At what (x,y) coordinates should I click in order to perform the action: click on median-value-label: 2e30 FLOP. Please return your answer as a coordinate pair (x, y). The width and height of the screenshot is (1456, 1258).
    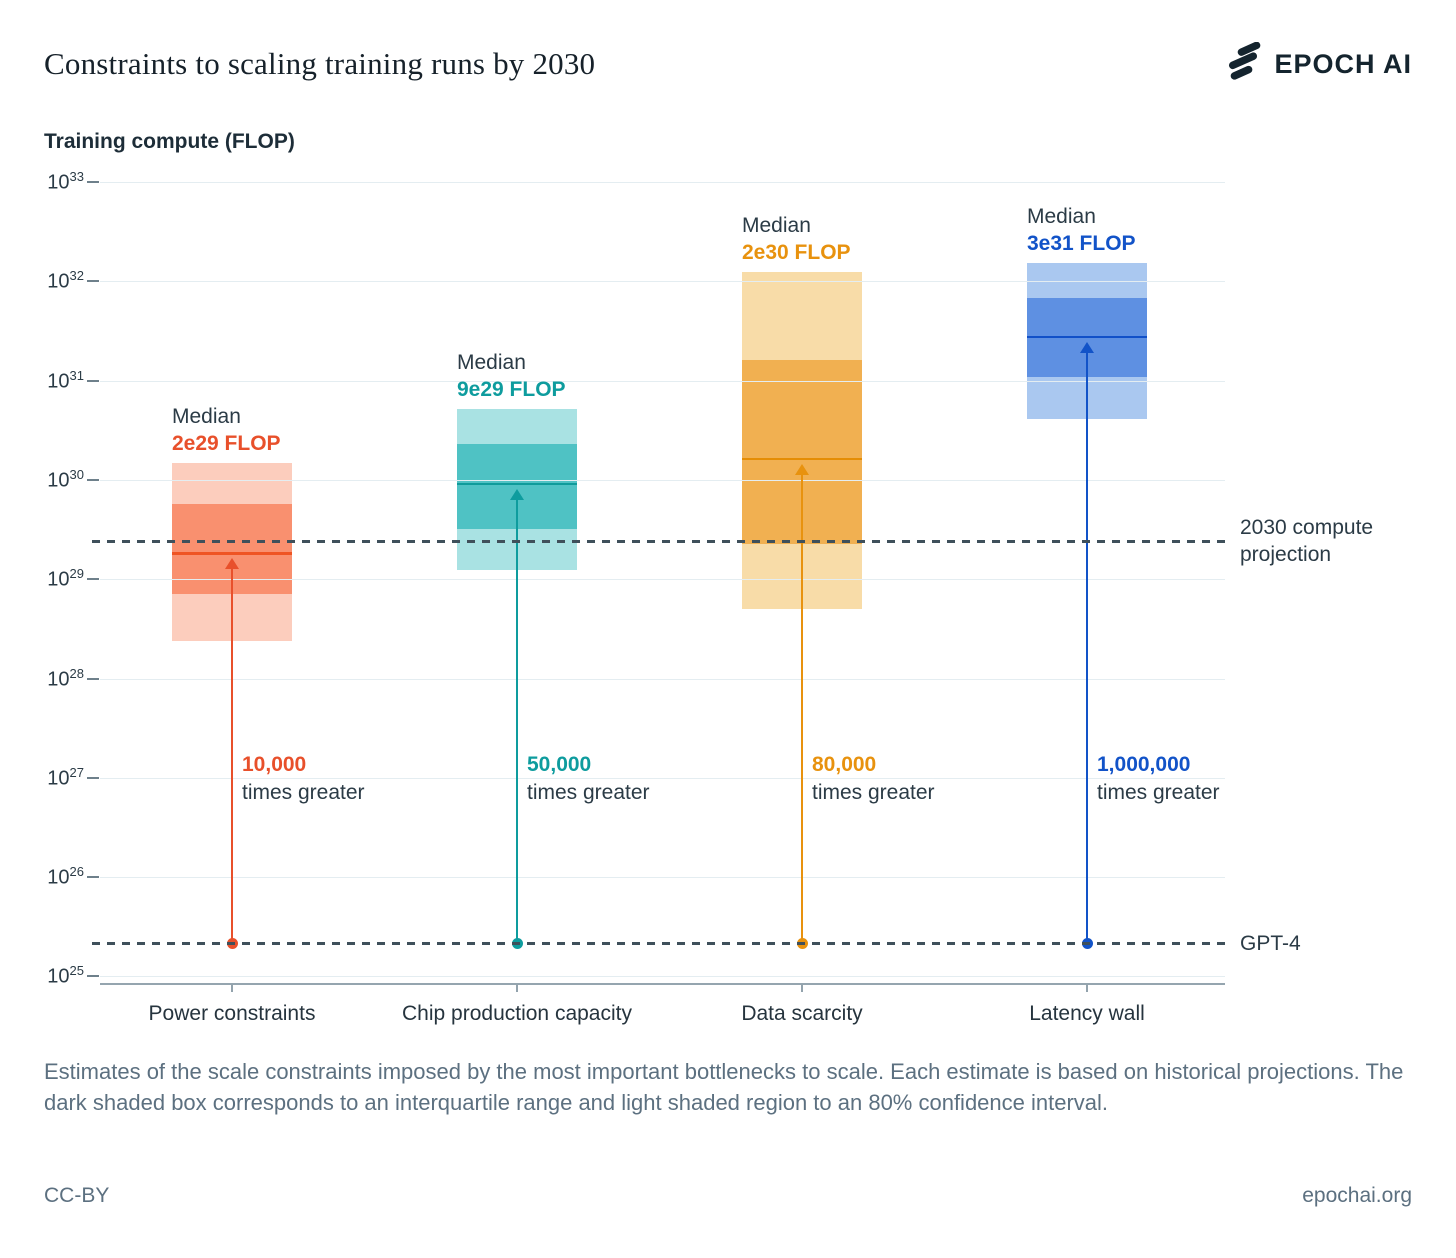
    Looking at the image, I should click on (796, 253).